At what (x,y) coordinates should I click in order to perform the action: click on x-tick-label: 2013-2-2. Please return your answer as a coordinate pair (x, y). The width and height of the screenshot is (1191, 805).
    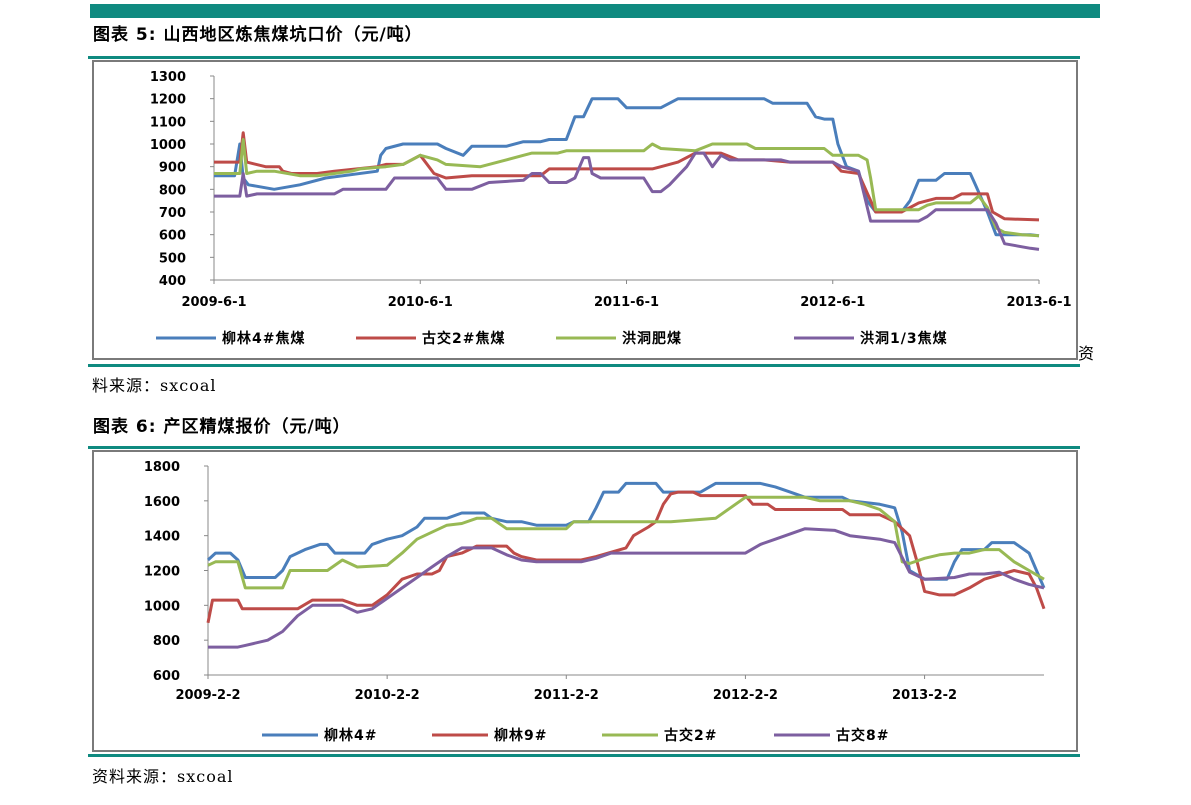
    Looking at the image, I should click on (924, 695).